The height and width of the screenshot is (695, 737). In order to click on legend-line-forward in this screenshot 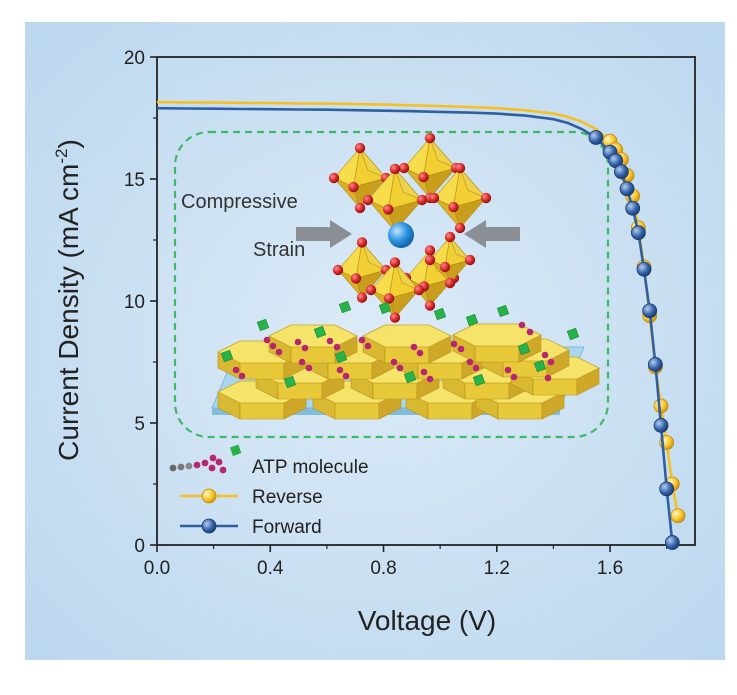, I will do `click(209, 526)`.